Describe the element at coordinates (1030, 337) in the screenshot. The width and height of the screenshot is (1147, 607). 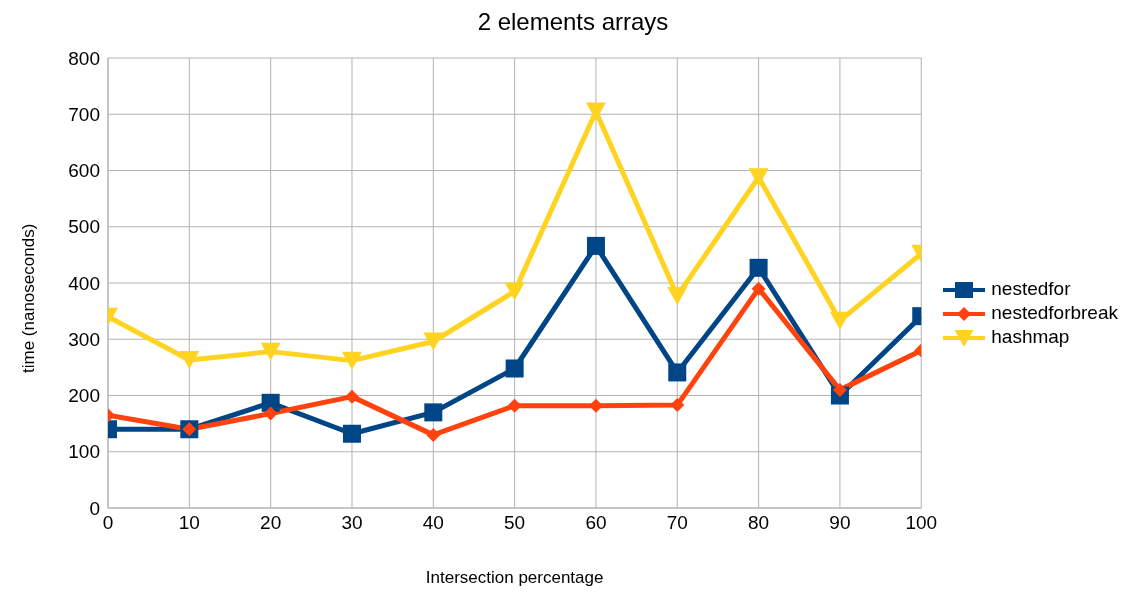
I see `legend-label: hashmap` at that location.